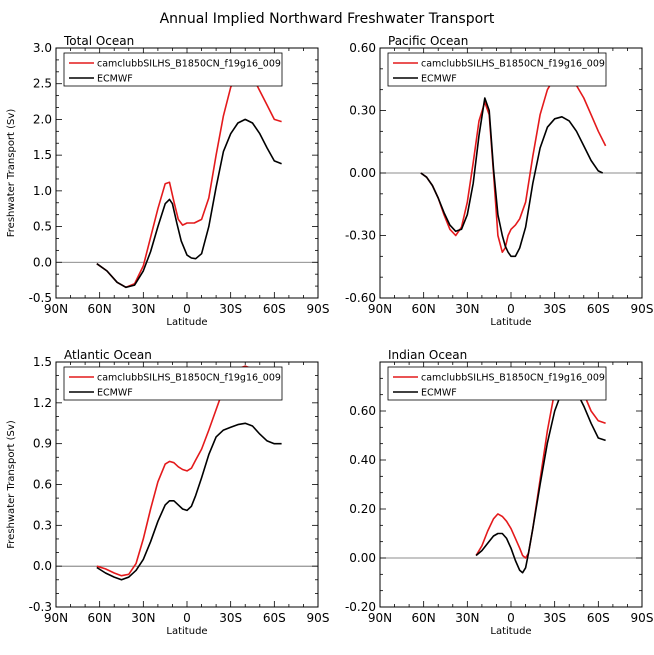 This screenshot has height=655, width=654. What do you see at coordinates (360, 607) in the screenshot?
I see `y-tick-label: -0.20` at bounding box center [360, 607].